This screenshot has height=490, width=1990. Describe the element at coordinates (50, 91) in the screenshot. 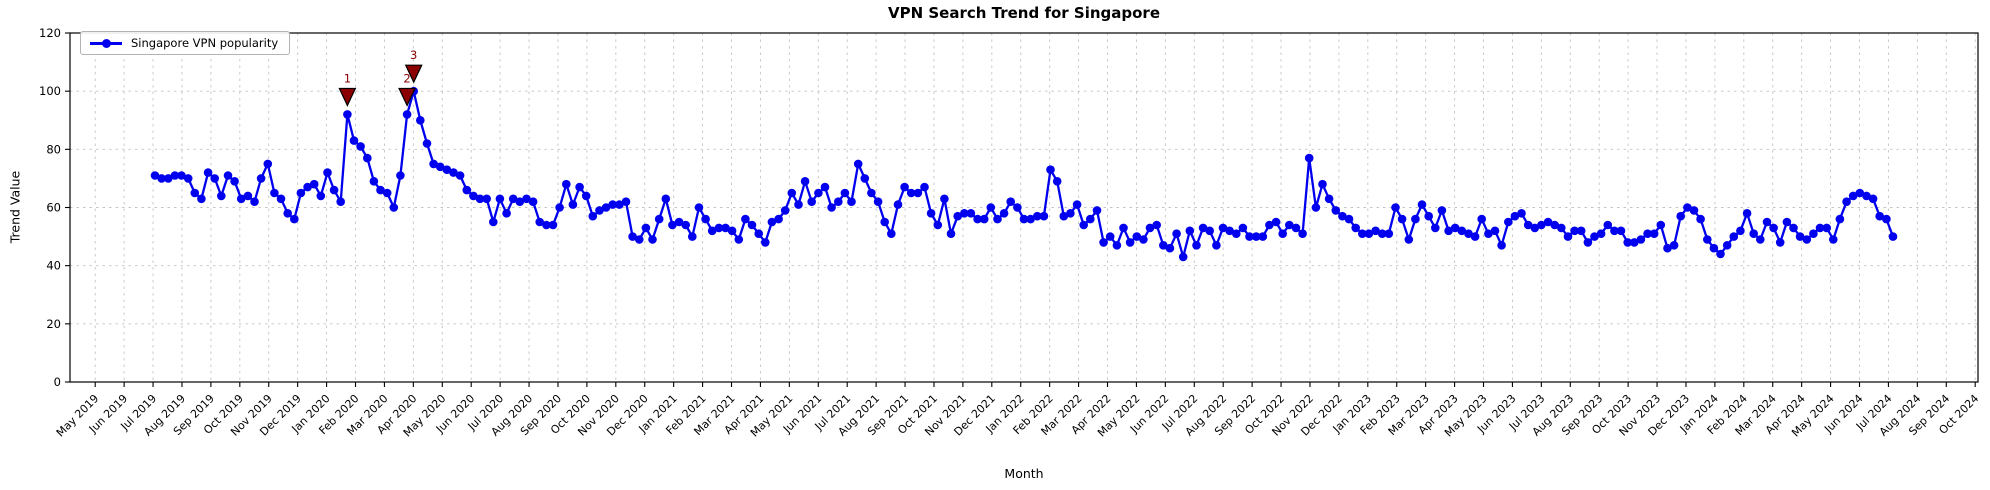

I see `y-tick-label: 100` at that location.